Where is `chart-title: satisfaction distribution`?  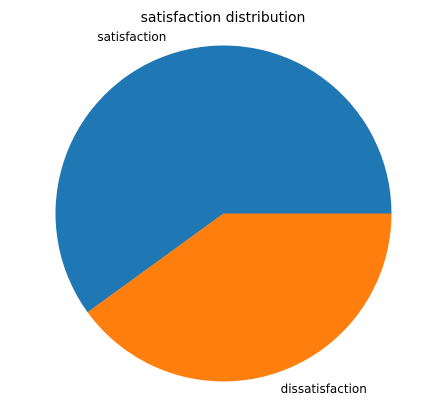 chart-title: satisfaction distribution is located at coordinates (223, 18).